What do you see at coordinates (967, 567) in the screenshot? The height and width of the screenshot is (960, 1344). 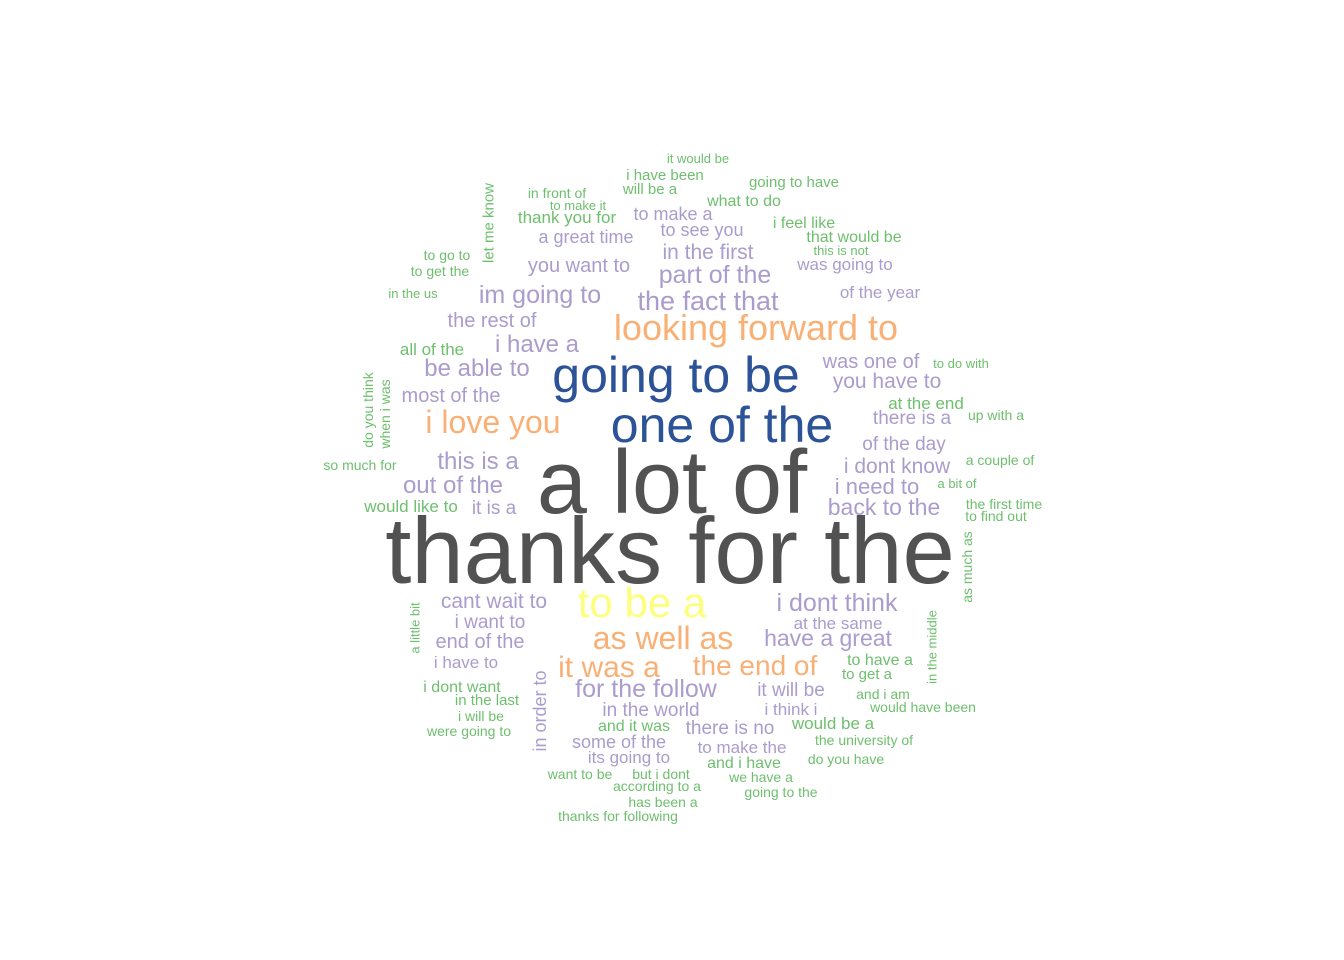 I see `cloud-word: as much as` at bounding box center [967, 567].